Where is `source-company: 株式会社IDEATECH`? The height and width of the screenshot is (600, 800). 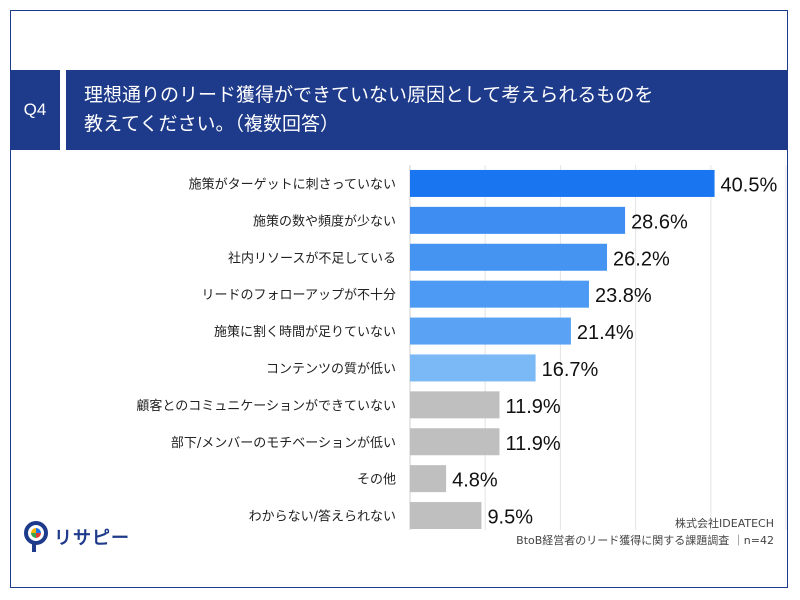
source-company: 株式会社IDEATECH is located at coordinates (724, 523).